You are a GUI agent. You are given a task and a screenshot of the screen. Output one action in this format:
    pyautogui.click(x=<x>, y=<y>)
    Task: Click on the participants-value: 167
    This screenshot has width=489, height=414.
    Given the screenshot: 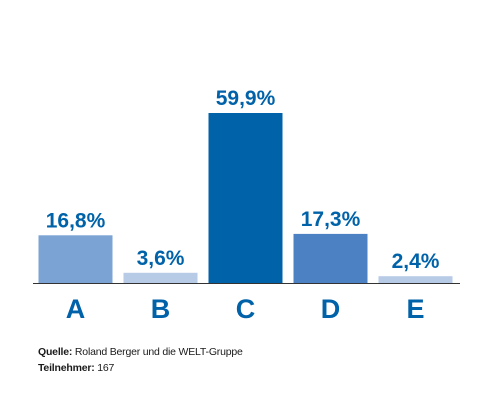 What is the action you would take?
    pyautogui.click(x=104, y=368)
    